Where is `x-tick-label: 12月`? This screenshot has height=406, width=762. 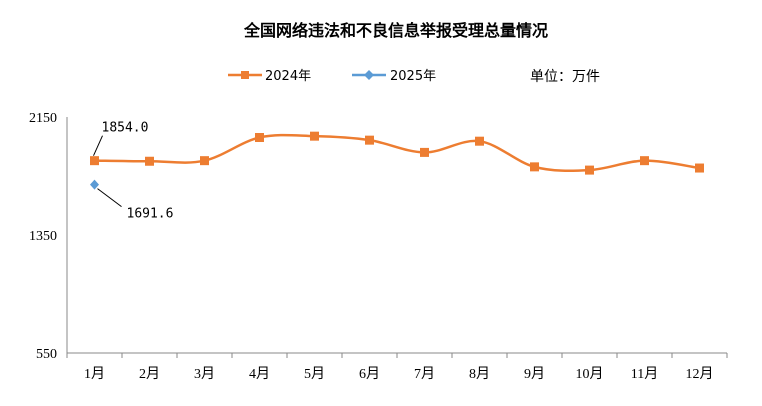 x-tick-label: 12月 is located at coordinates (700, 374).